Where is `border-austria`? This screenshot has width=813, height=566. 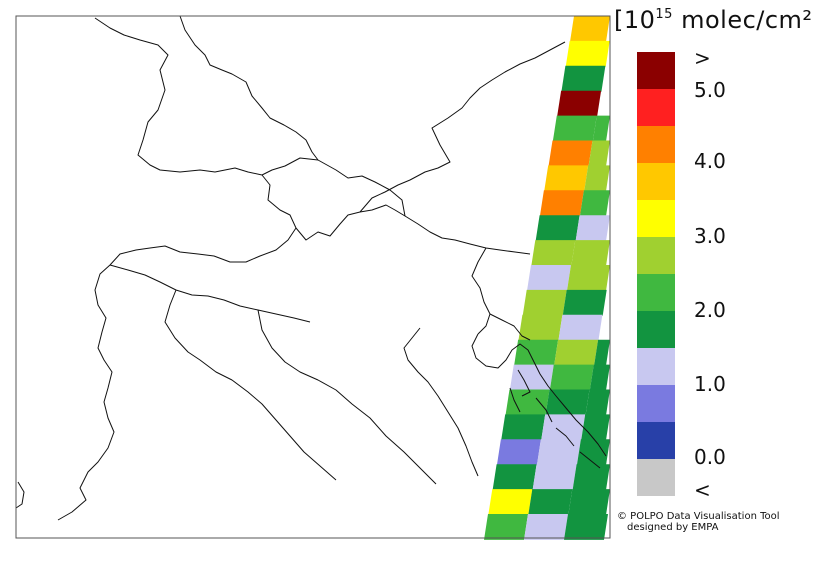
border-austria is located at coordinates (467, 235).